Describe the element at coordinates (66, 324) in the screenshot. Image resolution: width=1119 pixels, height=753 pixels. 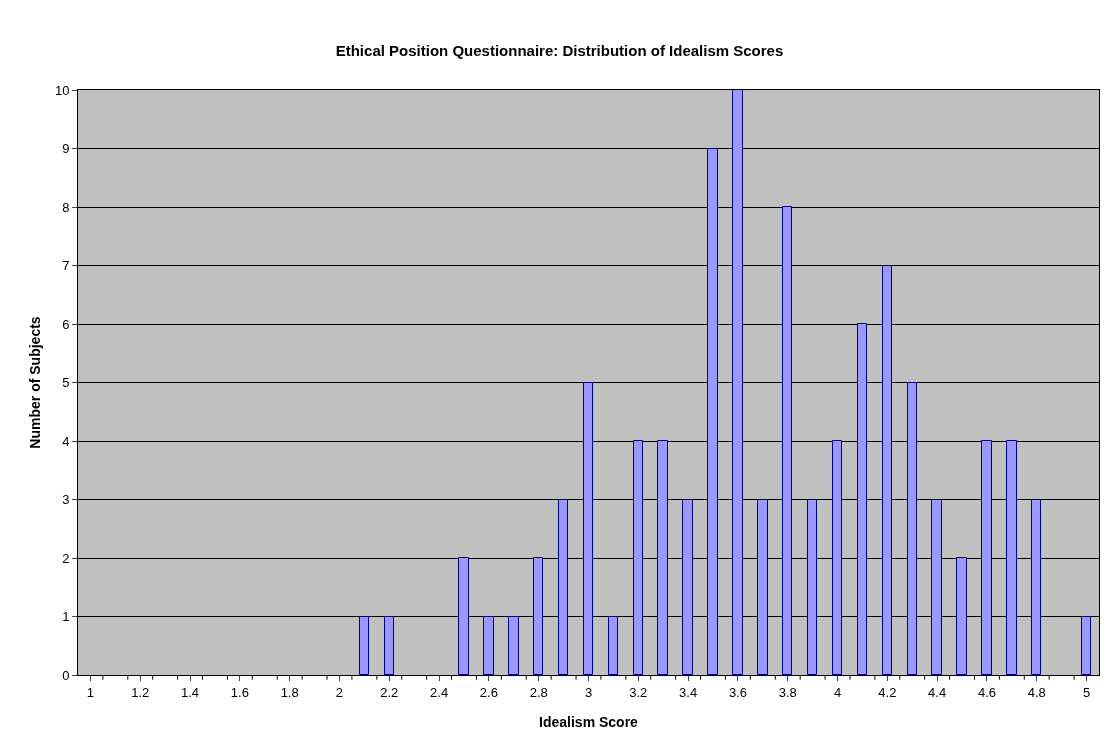
I see `y-tick-label: 6` at that location.